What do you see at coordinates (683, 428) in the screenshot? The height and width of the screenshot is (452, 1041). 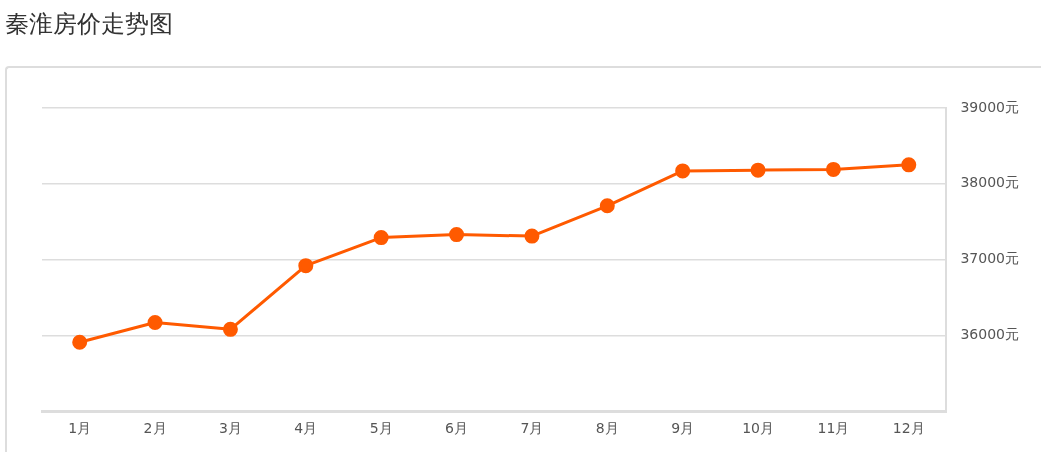 I see `x-tick-label: 9月` at bounding box center [683, 428].